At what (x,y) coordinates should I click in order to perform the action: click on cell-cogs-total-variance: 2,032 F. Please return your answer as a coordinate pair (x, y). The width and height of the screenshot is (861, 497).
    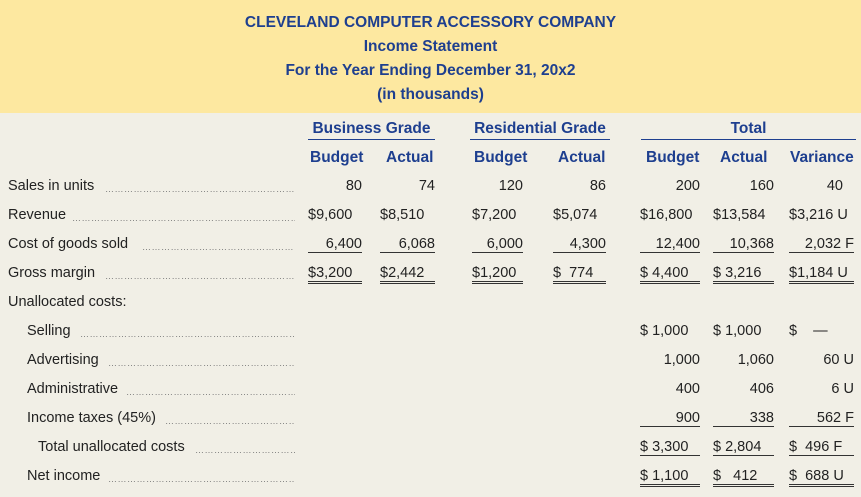
    Looking at the image, I should click on (821, 244).